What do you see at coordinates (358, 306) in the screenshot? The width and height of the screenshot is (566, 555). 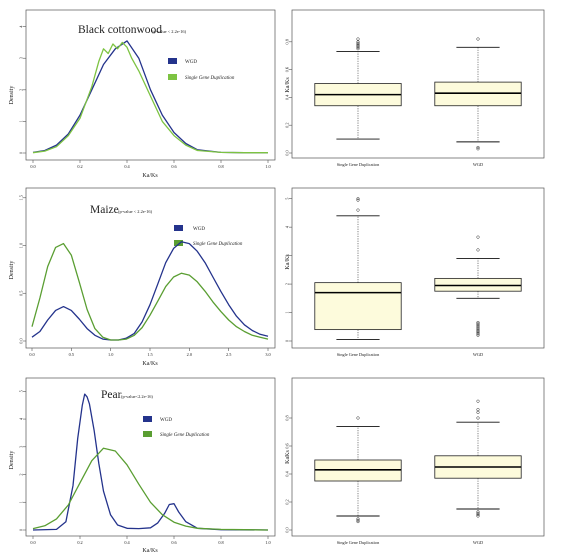 I see `iqr-box` at bounding box center [358, 306].